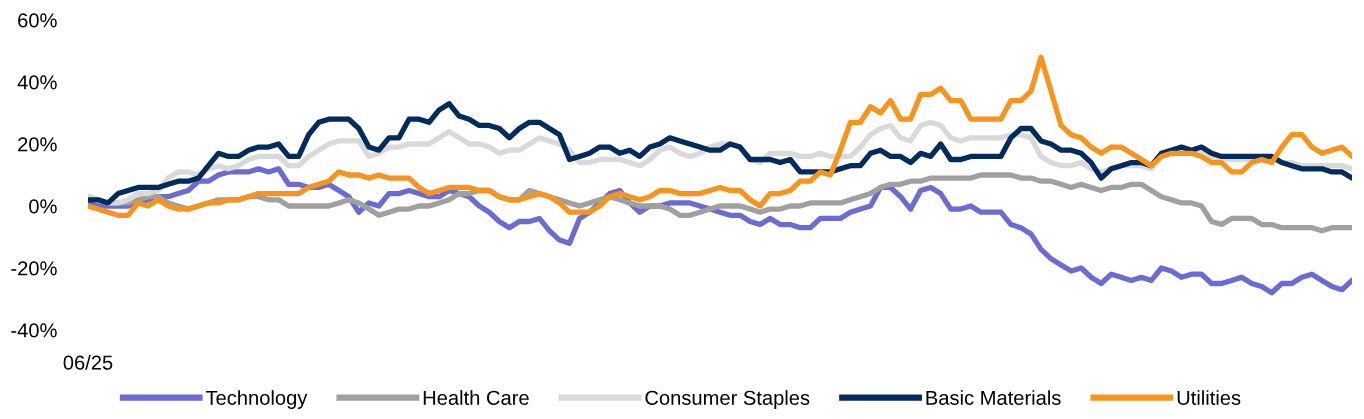  What do you see at coordinates (88, 362) in the screenshot?
I see `x-tick-label: 06/25` at bounding box center [88, 362].